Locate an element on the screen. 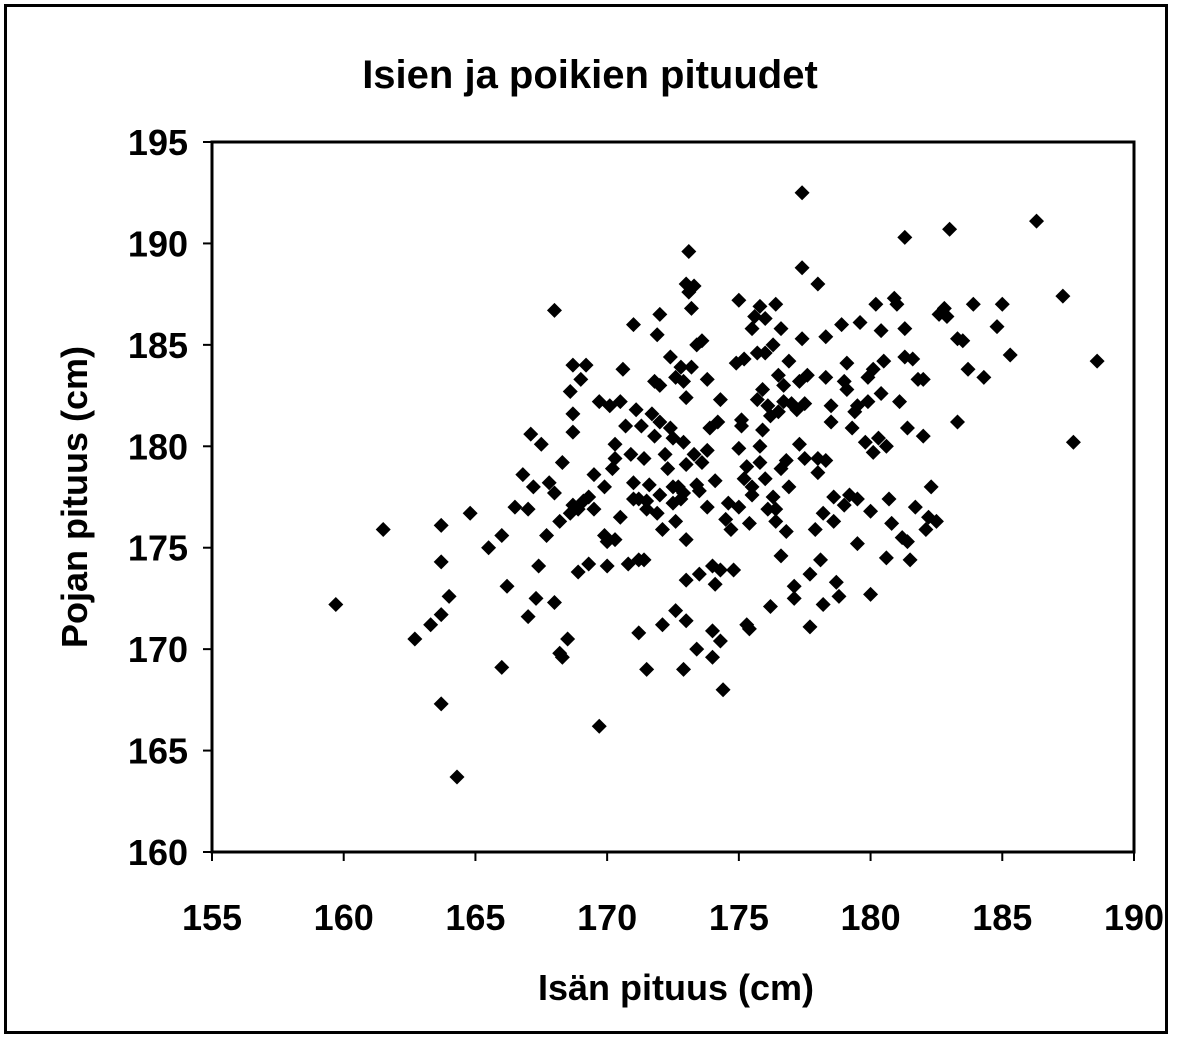 The height and width of the screenshot is (1044, 1178). y-tick-label: 185 is located at coordinates (158, 345).